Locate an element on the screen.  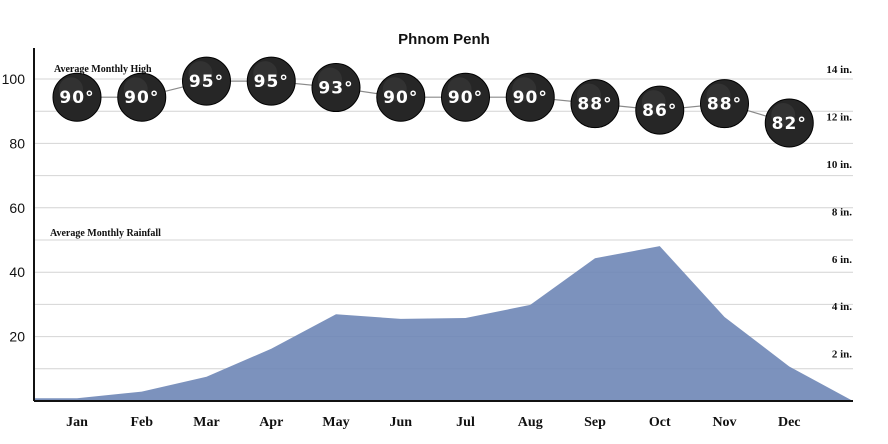
x-tick-label: Sep is located at coordinates (595, 422).